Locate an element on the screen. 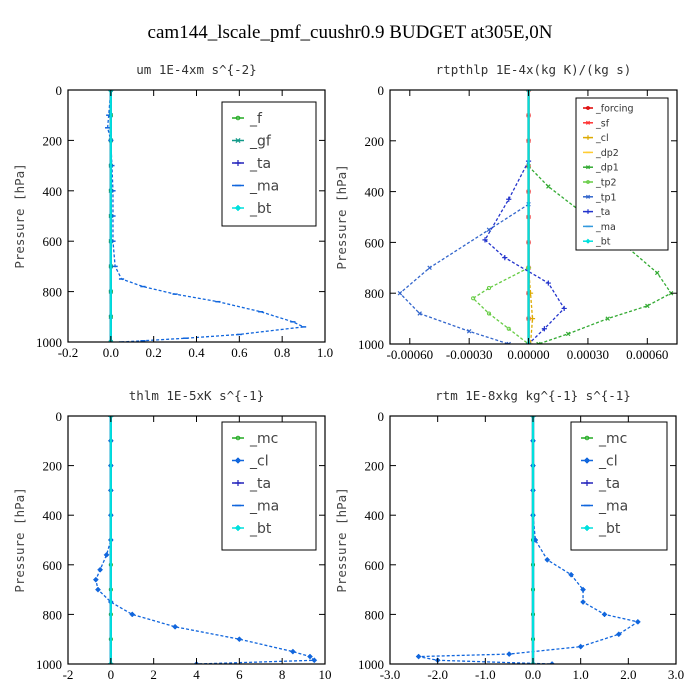  rtpthlp-legend-label-dp1: _dp1 is located at coordinates (607, 168).